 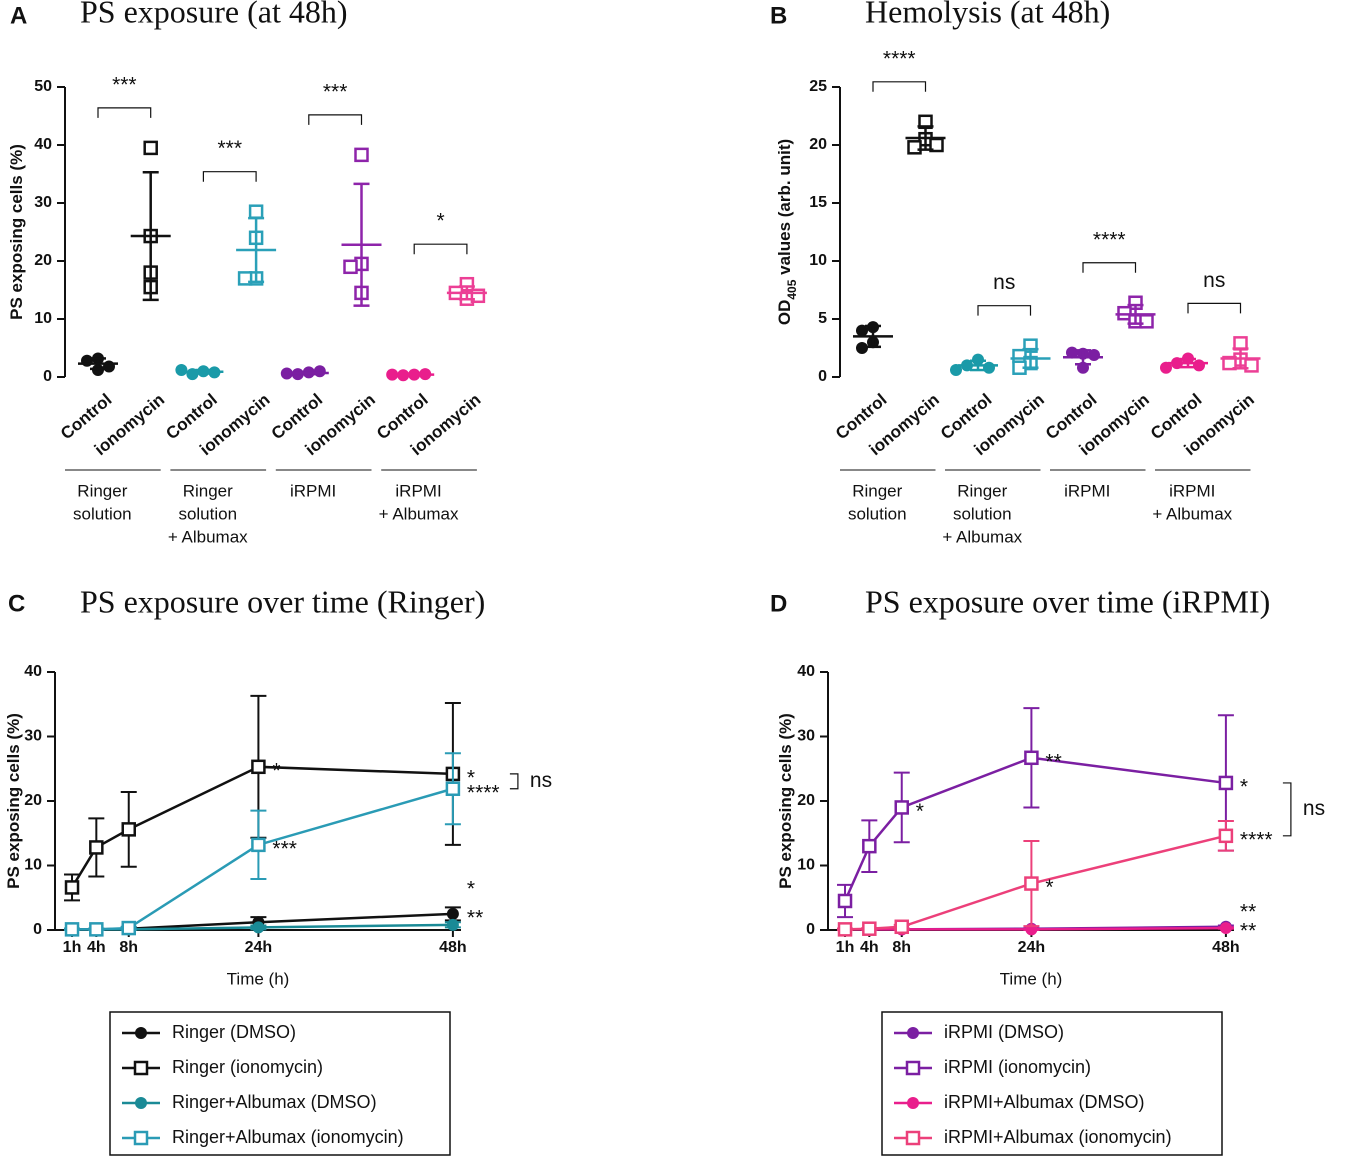 I want to click on x-tick-label: 8h, so click(x=128, y=947).